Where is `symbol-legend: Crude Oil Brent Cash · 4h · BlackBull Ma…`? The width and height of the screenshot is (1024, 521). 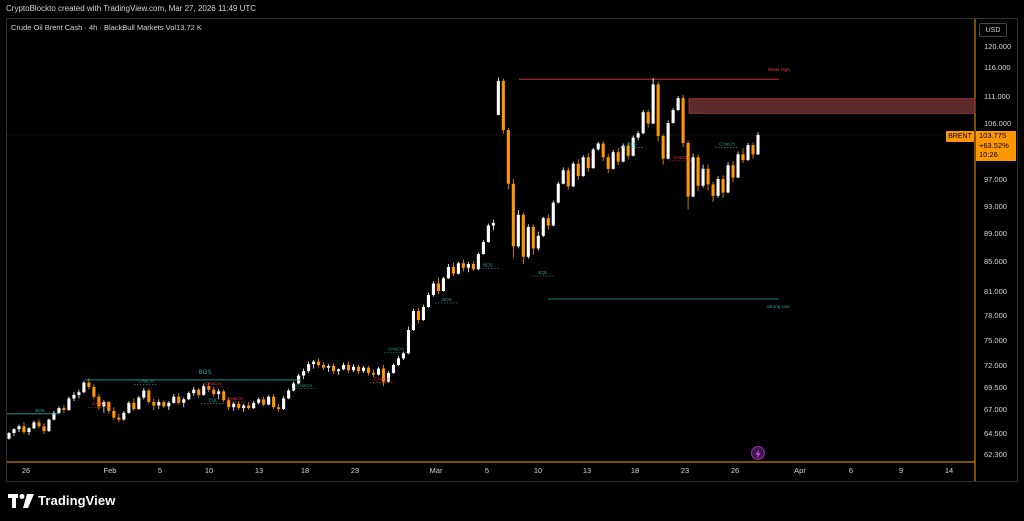
symbol-legend: Crude Oil Brent Cash · 4h · BlackBull Ma… is located at coordinates (106, 27).